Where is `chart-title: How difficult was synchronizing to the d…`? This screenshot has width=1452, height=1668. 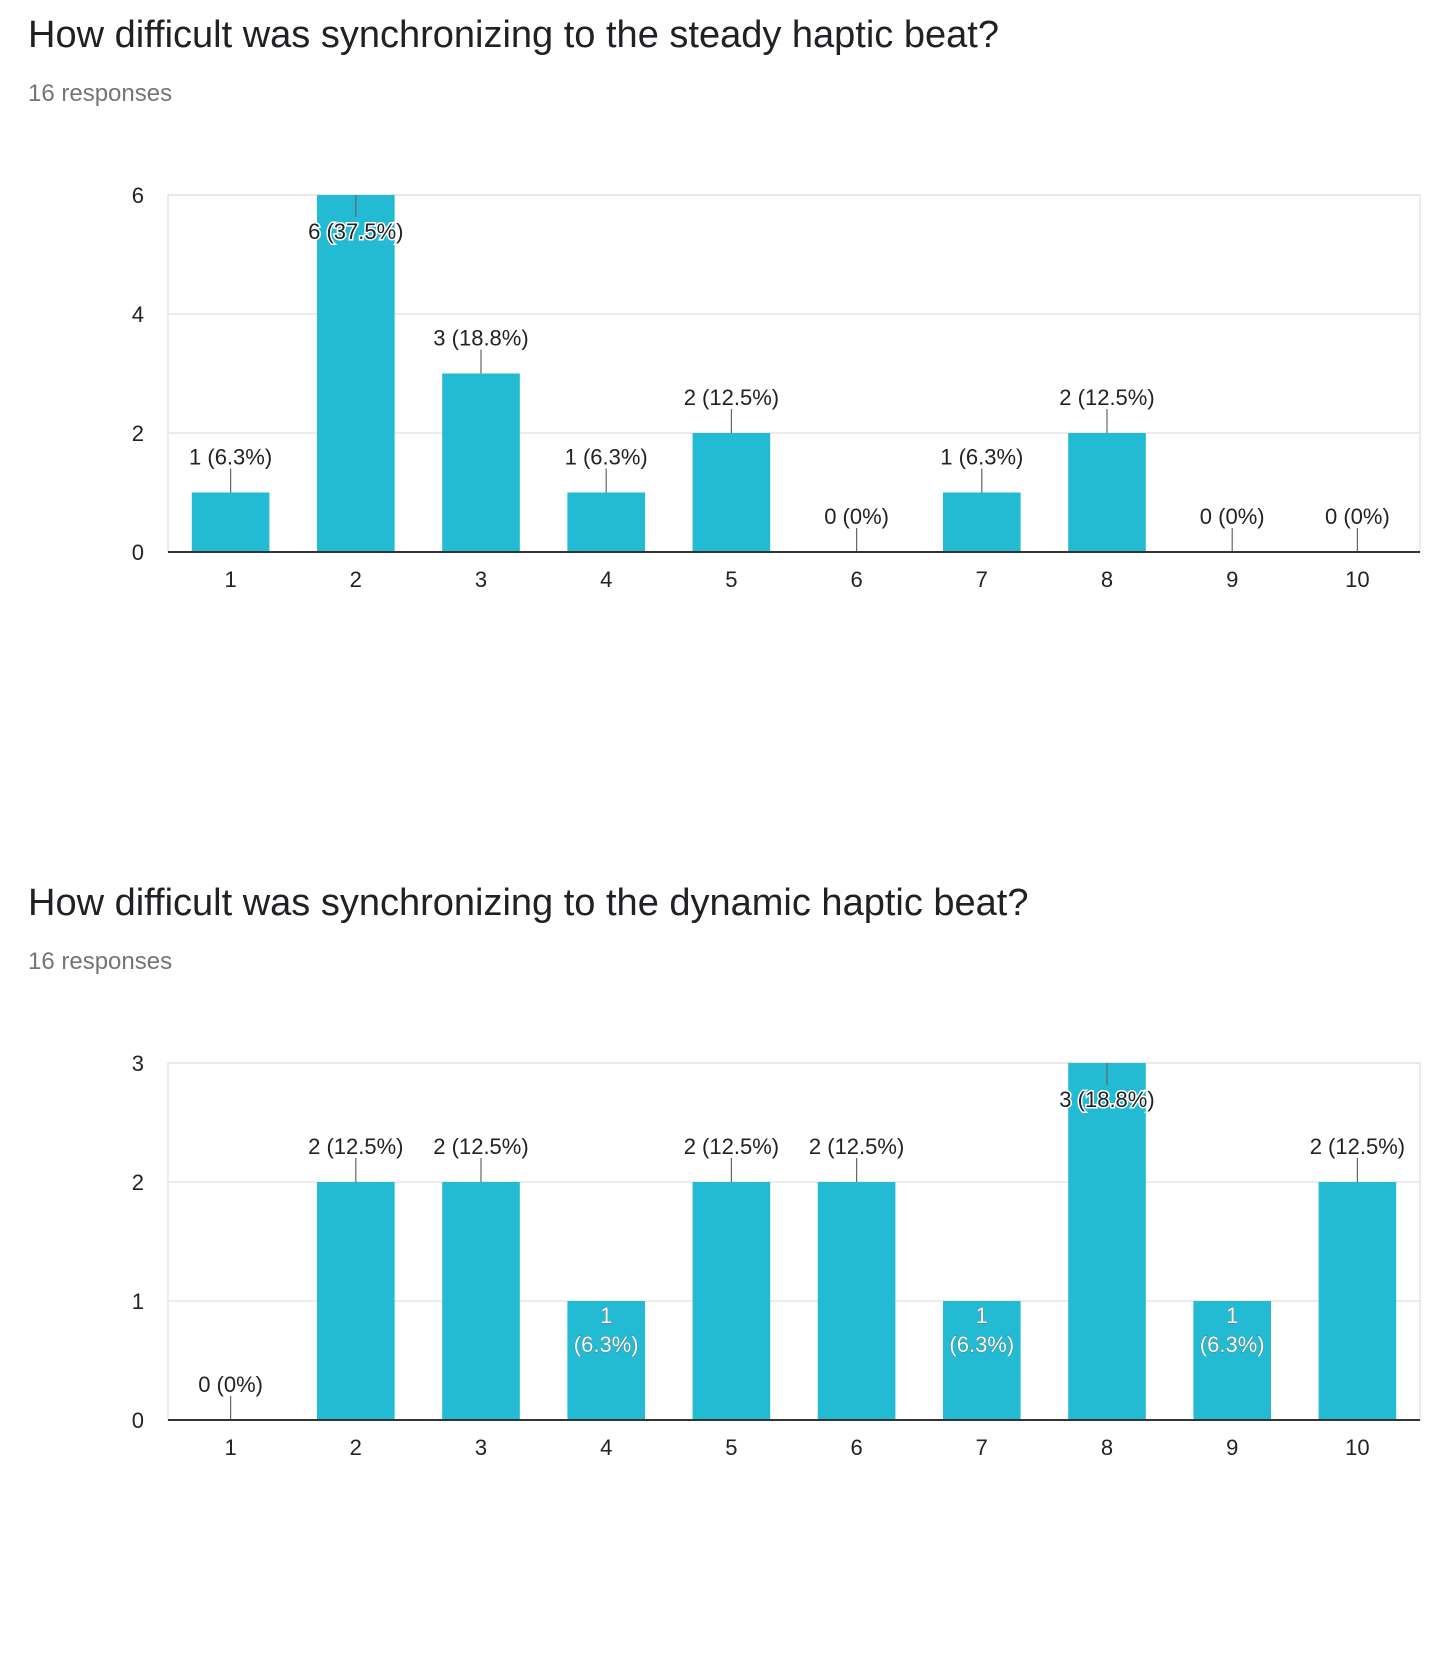 chart-title: How difficult was synchronizing to the d… is located at coordinates (528, 903).